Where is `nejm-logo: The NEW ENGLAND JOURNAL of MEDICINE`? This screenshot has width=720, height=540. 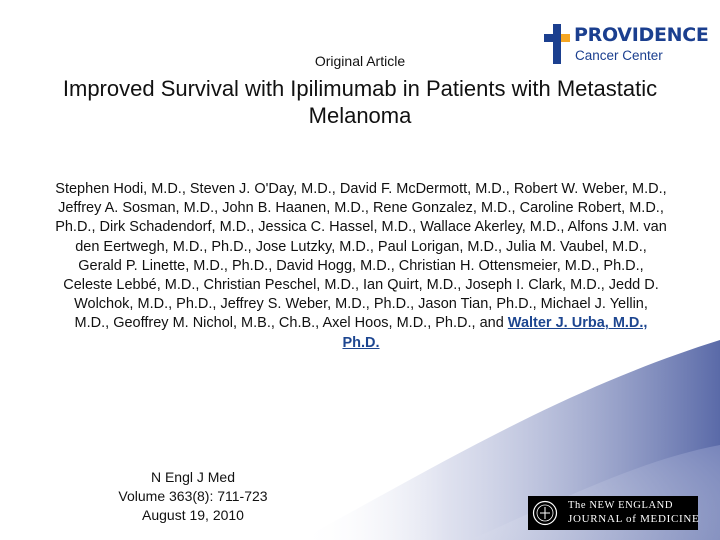
nejm-logo: The NEW ENGLAND JOURNAL of MEDICINE is located at coordinates (614, 513).